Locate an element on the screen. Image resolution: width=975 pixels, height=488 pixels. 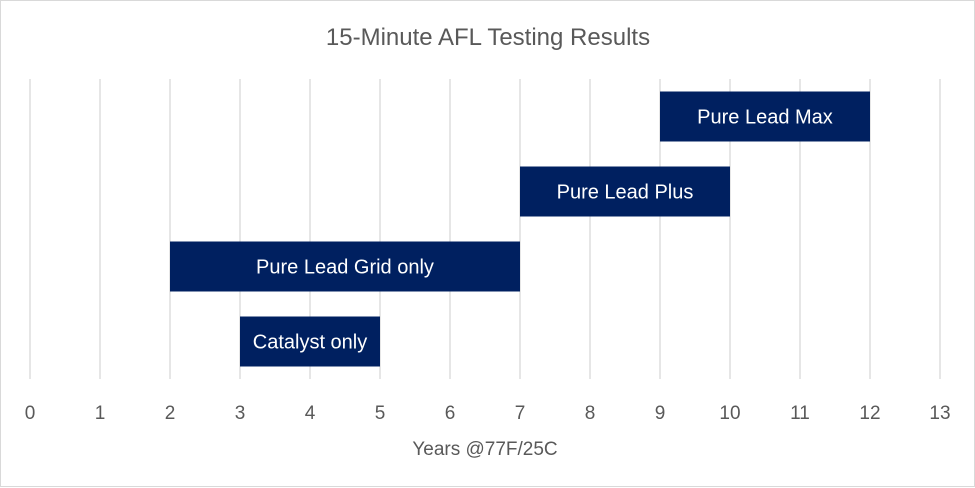
bar-label: Catalyst only is located at coordinates (310, 343).